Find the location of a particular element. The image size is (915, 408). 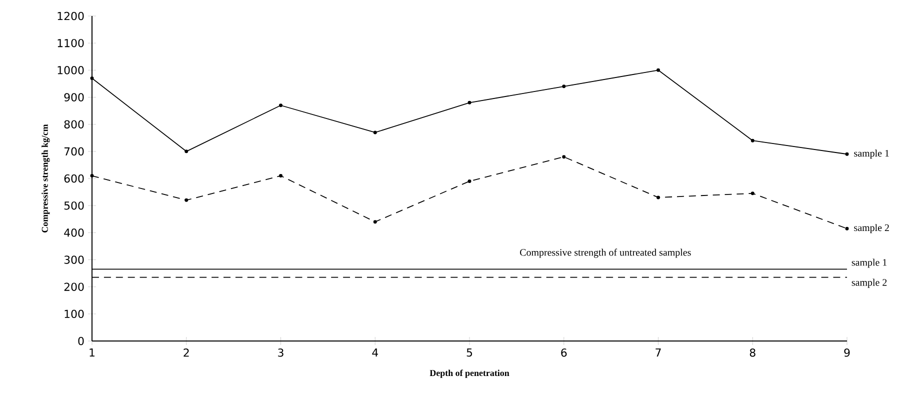

y-tick-label: 100 is located at coordinates (74, 314).